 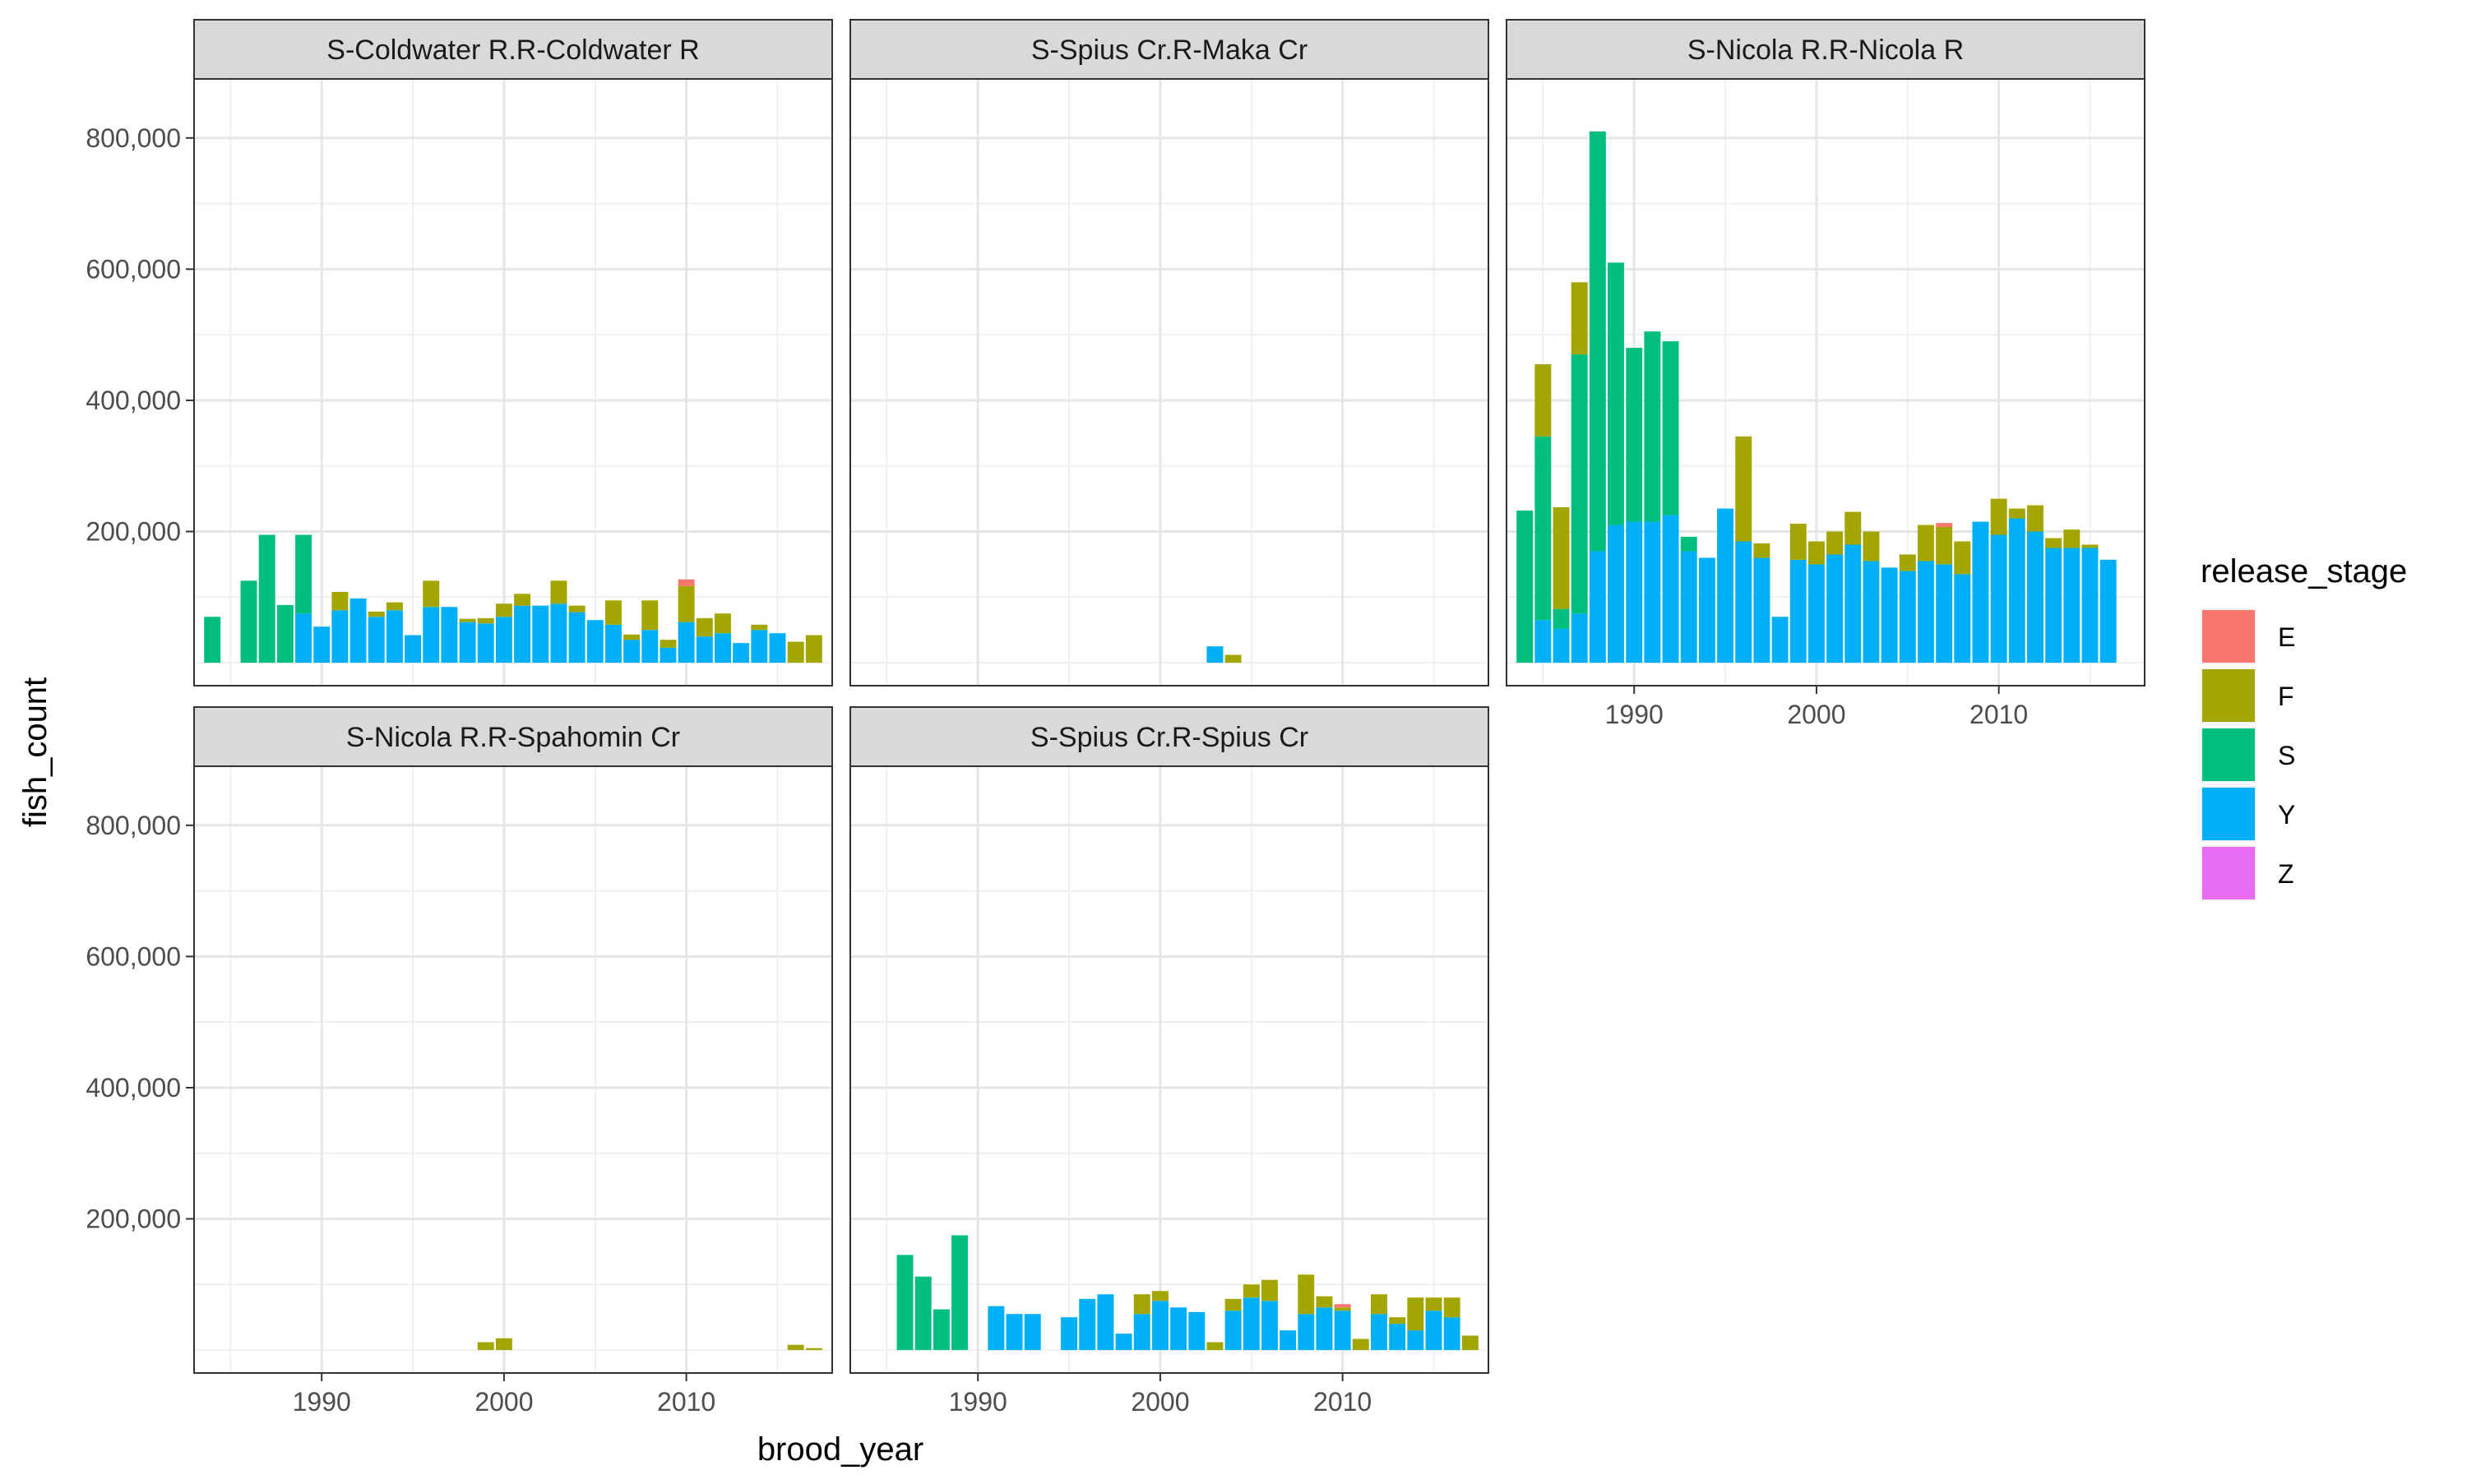 I want to click on facet-title: S-Spius Cr.R-Spius Cr, so click(x=1169, y=738).